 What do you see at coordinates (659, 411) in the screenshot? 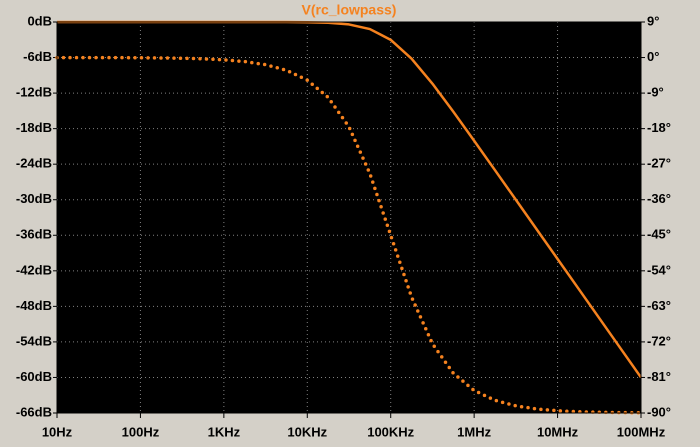
I see `y2-tick-label: -90°` at bounding box center [659, 411].